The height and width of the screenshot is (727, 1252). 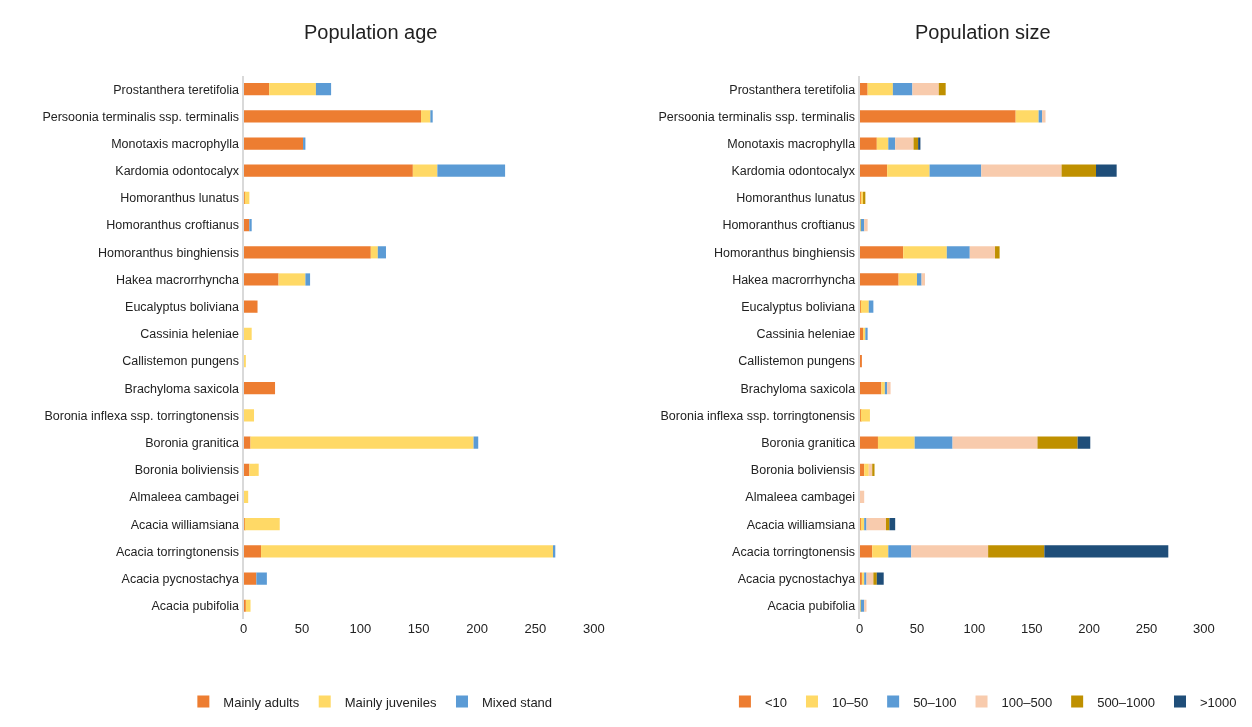 I want to click on y-tick-label: Boronia boliviensis, so click(x=803, y=470).